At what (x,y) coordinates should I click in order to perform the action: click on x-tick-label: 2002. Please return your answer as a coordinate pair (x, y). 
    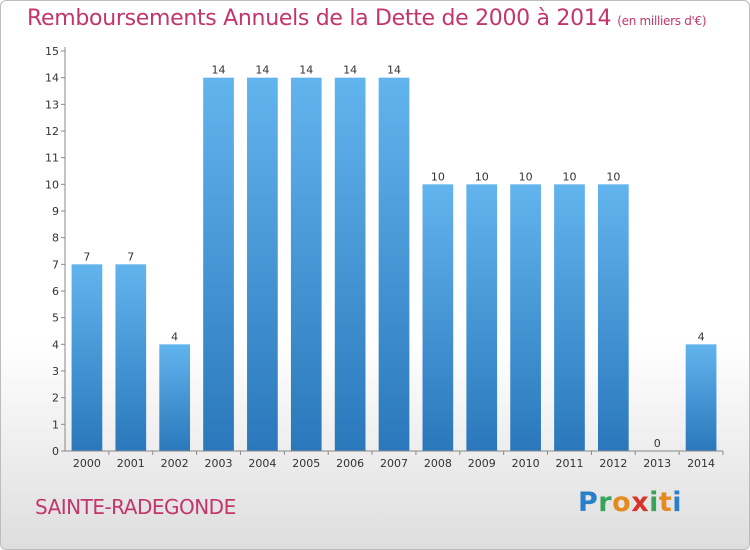
    Looking at the image, I should click on (175, 463).